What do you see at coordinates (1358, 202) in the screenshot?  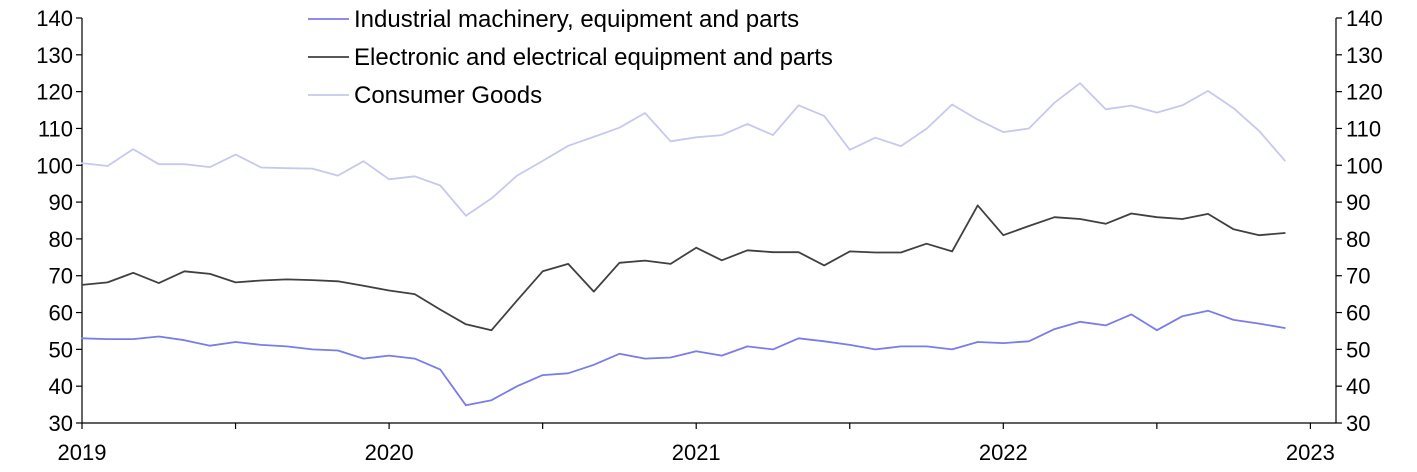 I see `right-y-tick-label: 90` at bounding box center [1358, 202].